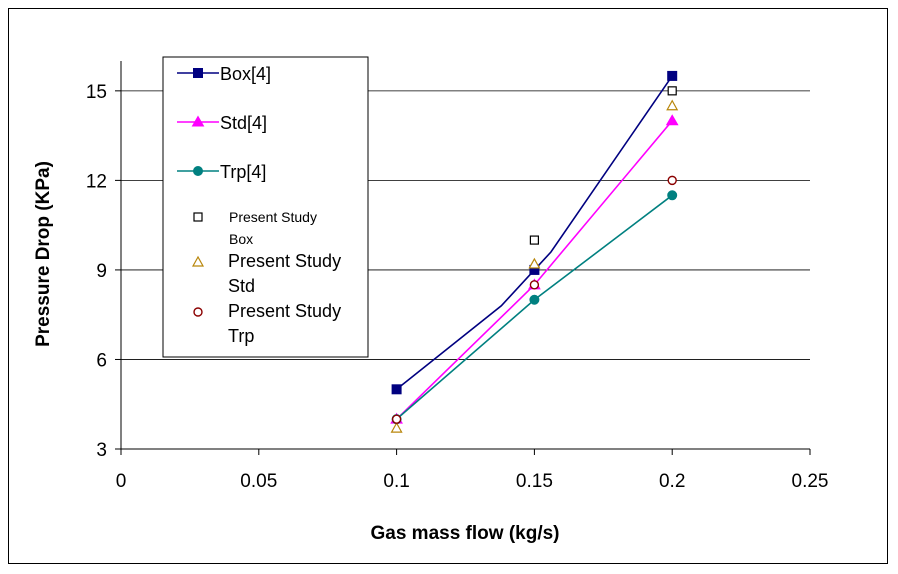 This screenshot has height=574, width=898. What do you see at coordinates (258, 481) in the screenshot?
I see `x-tick-label: 0.05` at bounding box center [258, 481].